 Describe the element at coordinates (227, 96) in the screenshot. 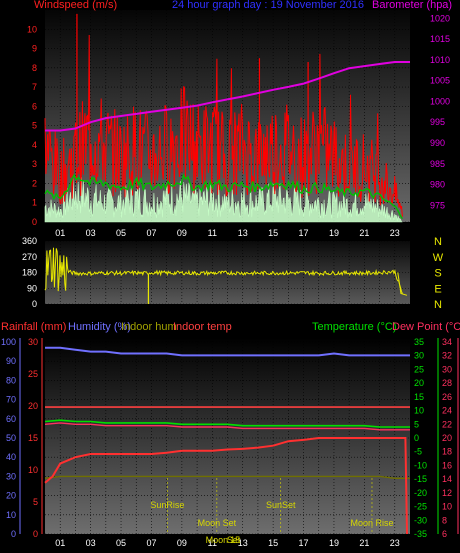

I see `barometer-line` at that location.